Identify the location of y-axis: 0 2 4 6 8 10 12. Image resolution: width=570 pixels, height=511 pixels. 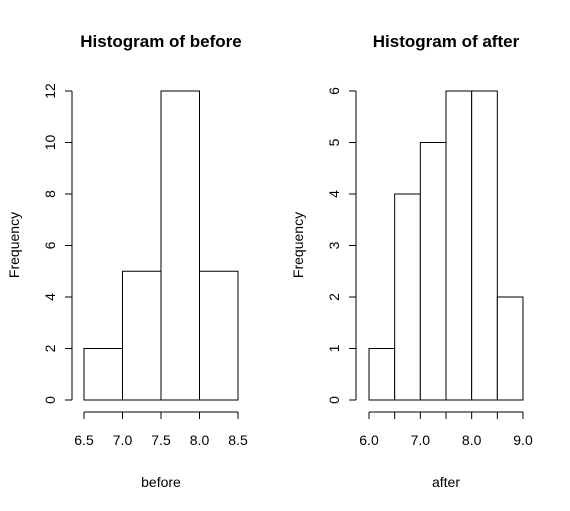
(57, 243).